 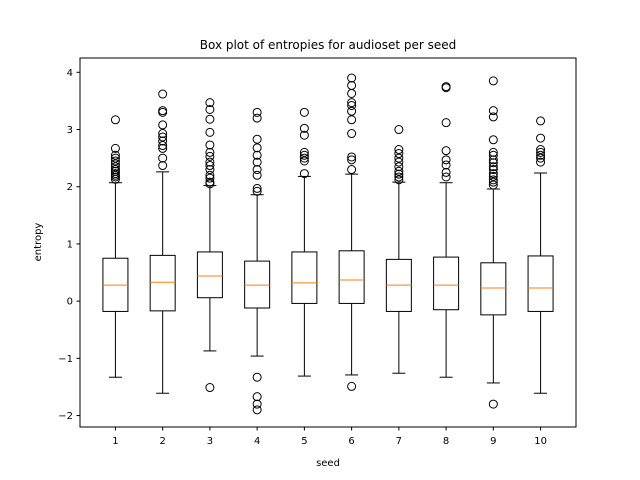 What do you see at coordinates (70, 187) in the screenshot?
I see `y-tick-label: 2` at bounding box center [70, 187].